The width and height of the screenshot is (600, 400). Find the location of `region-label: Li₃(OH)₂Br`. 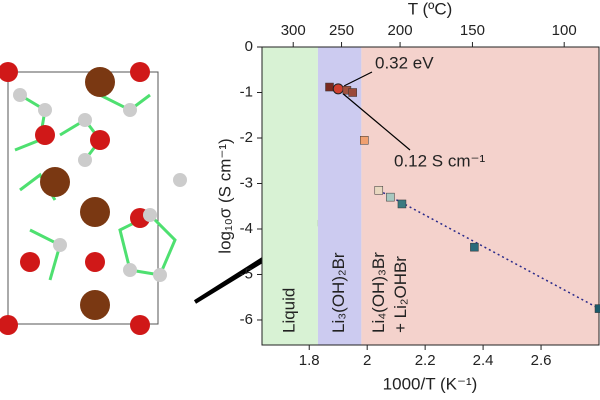

region-label: Li₃(OH)₂Br is located at coordinates (338, 292).